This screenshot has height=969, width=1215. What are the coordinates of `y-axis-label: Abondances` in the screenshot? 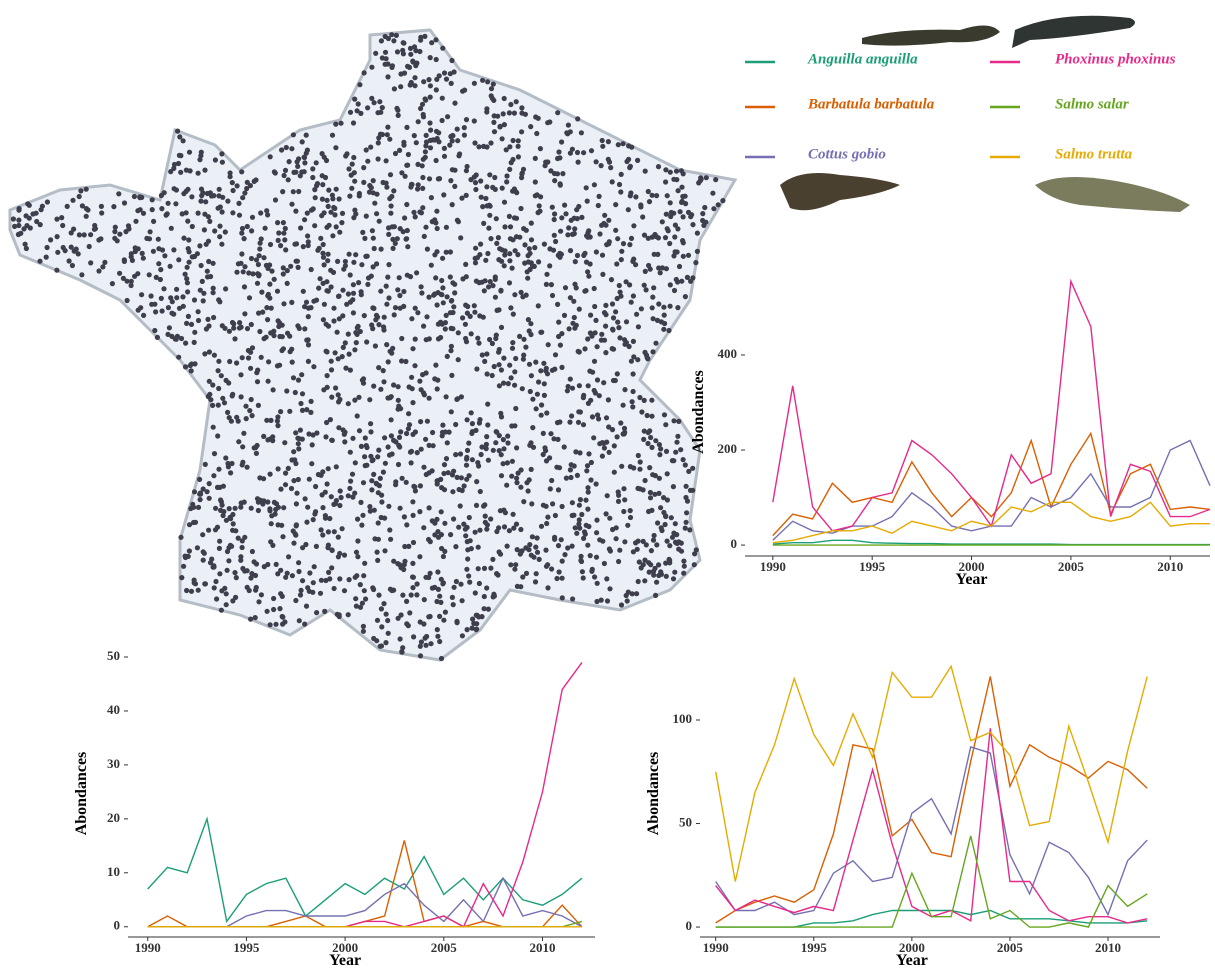 It's located at (698, 412).